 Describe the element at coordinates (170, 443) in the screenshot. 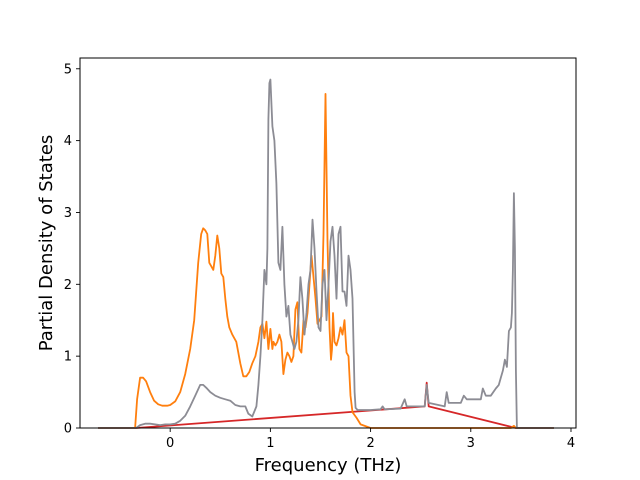

I see `x-tick-label: 0` at that location.